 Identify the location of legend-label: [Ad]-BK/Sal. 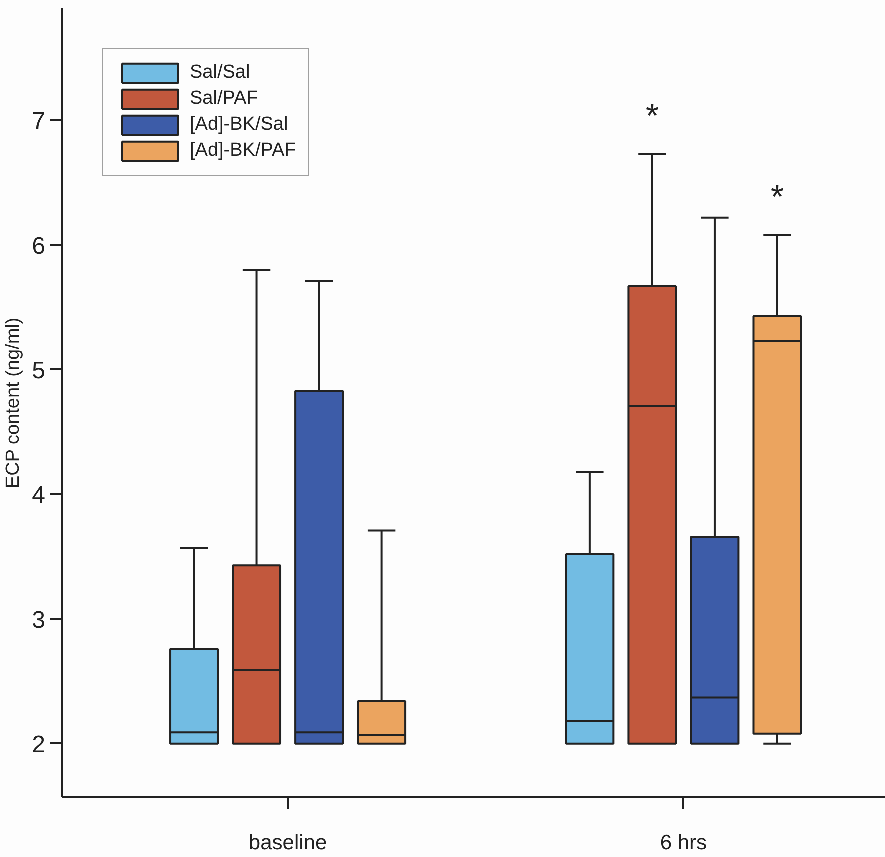
(239, 125).